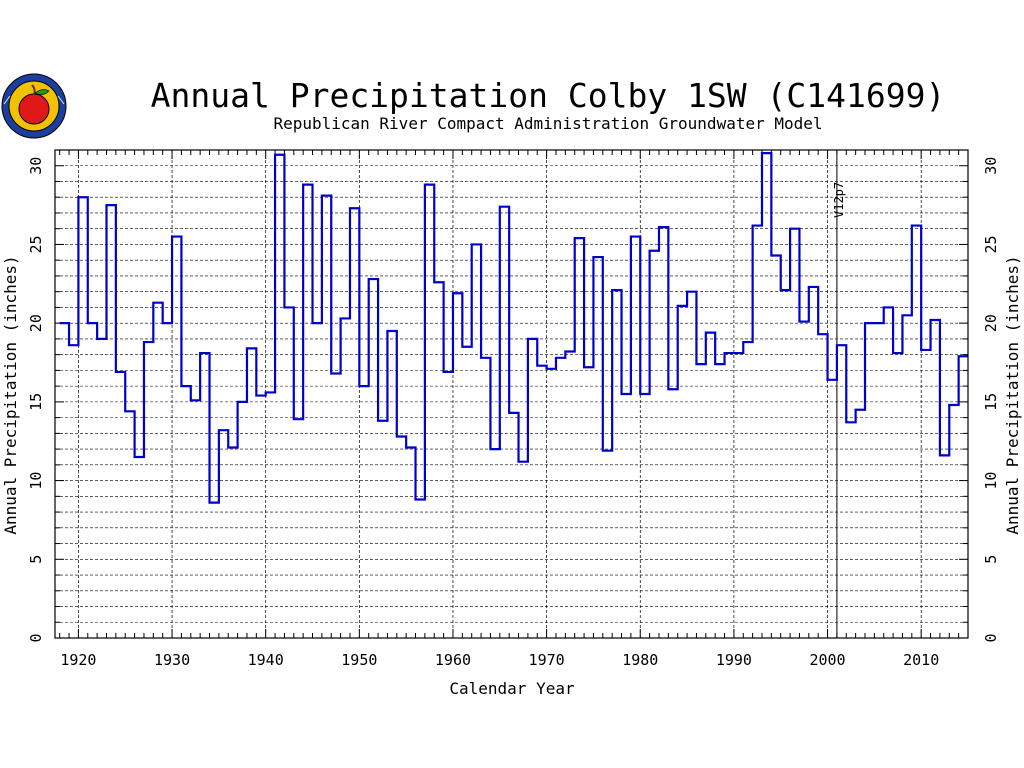  Describe the element at coordinates (547, 660) in the screenshot. I see `x-tick-label: 1970` at that location.